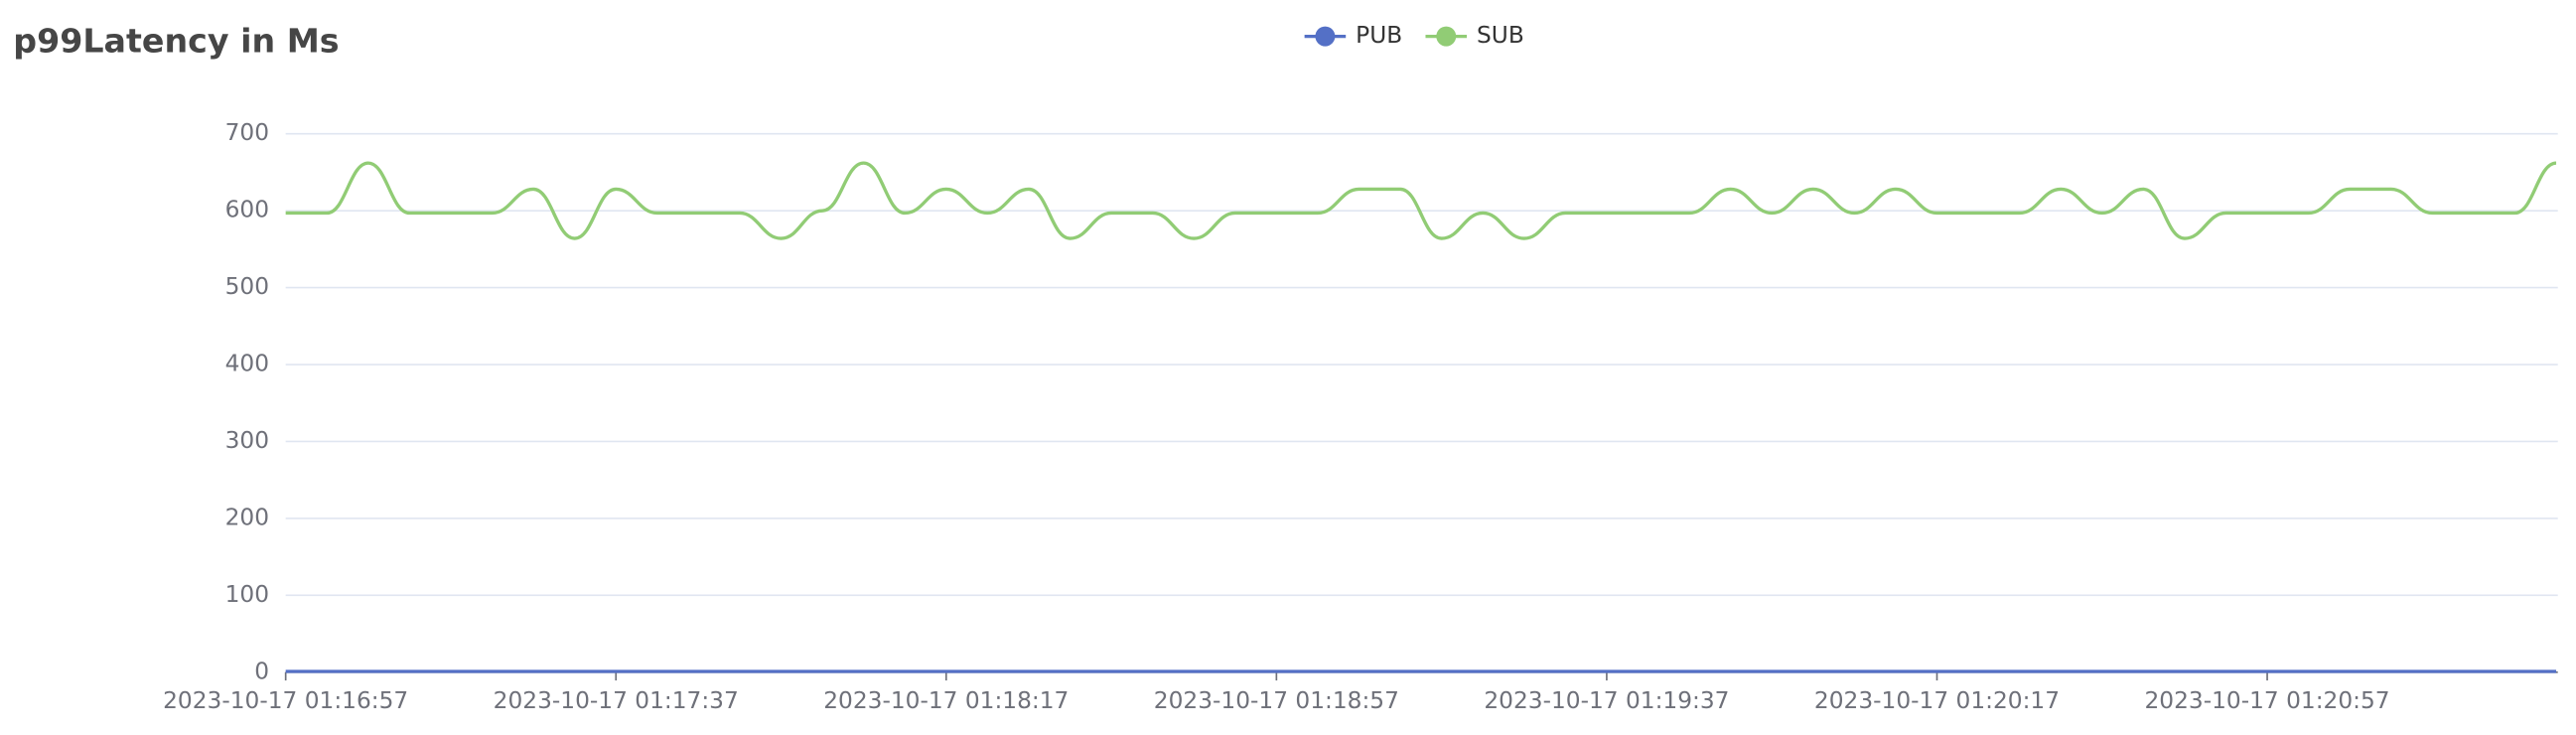 The width and height of the screenshot is (2576, 735). Describe the element at coordinates (285, 700) in the screenshot. I see `x-tick-label: 2023-10-17 01:16:57` at that location.